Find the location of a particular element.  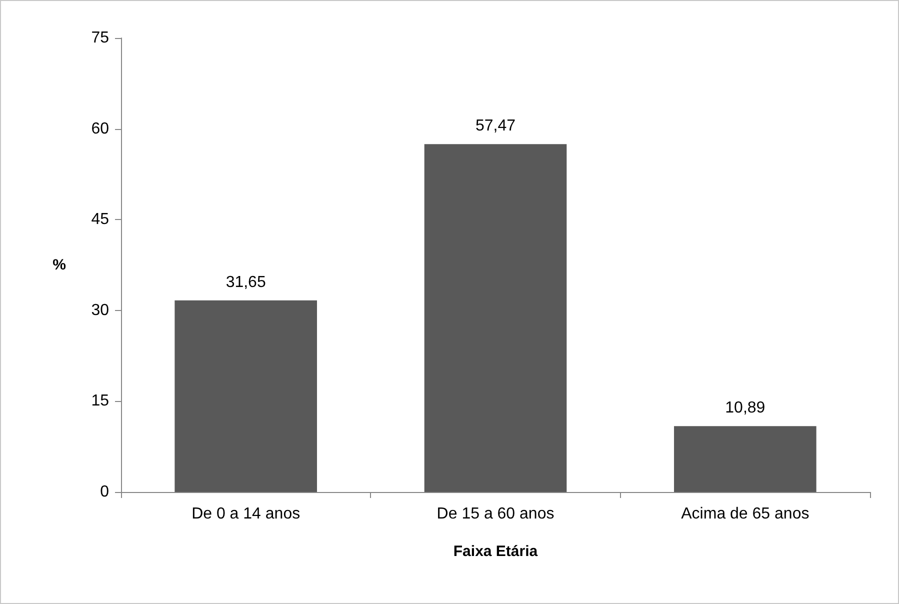

x-tick-label: De 15 a 60 anos is located at coordinates (495, 514).